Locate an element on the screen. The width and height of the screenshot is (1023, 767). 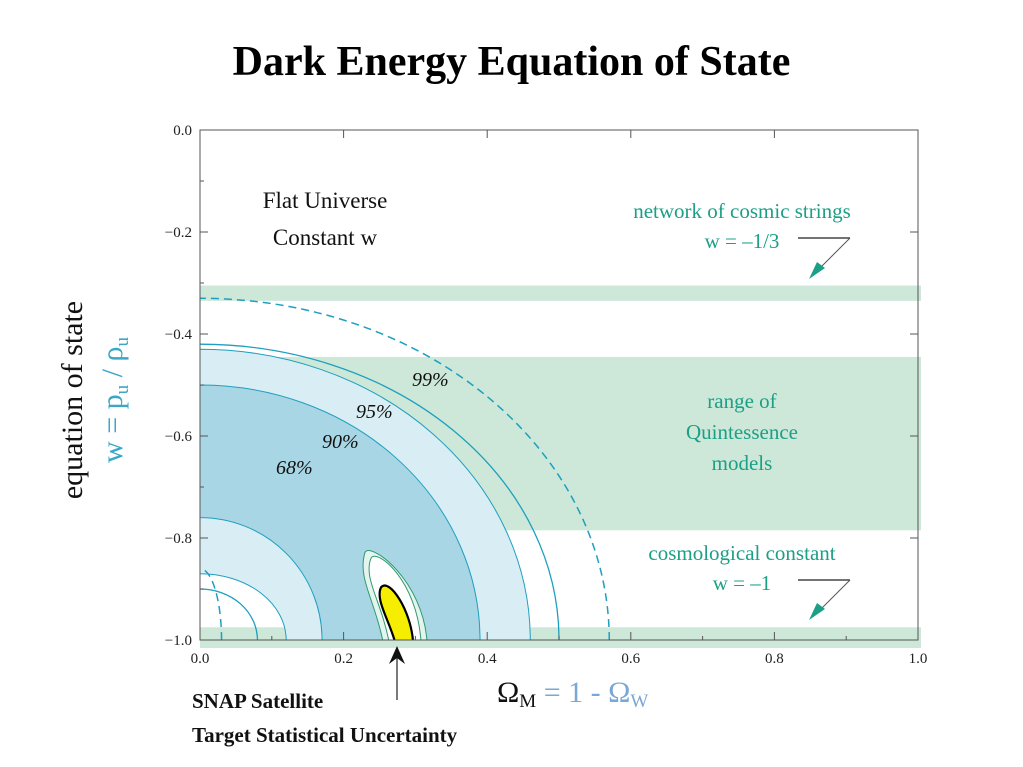
y-tick-label: 0.0 is located at coordinates (182, 131).